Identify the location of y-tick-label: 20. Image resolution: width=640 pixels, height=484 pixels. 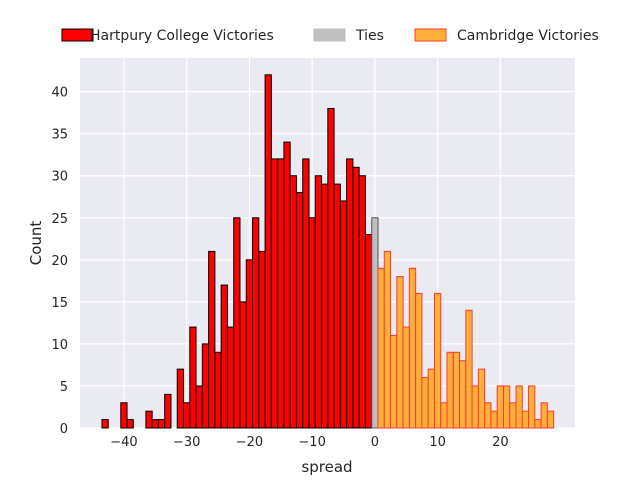
(59, 261).